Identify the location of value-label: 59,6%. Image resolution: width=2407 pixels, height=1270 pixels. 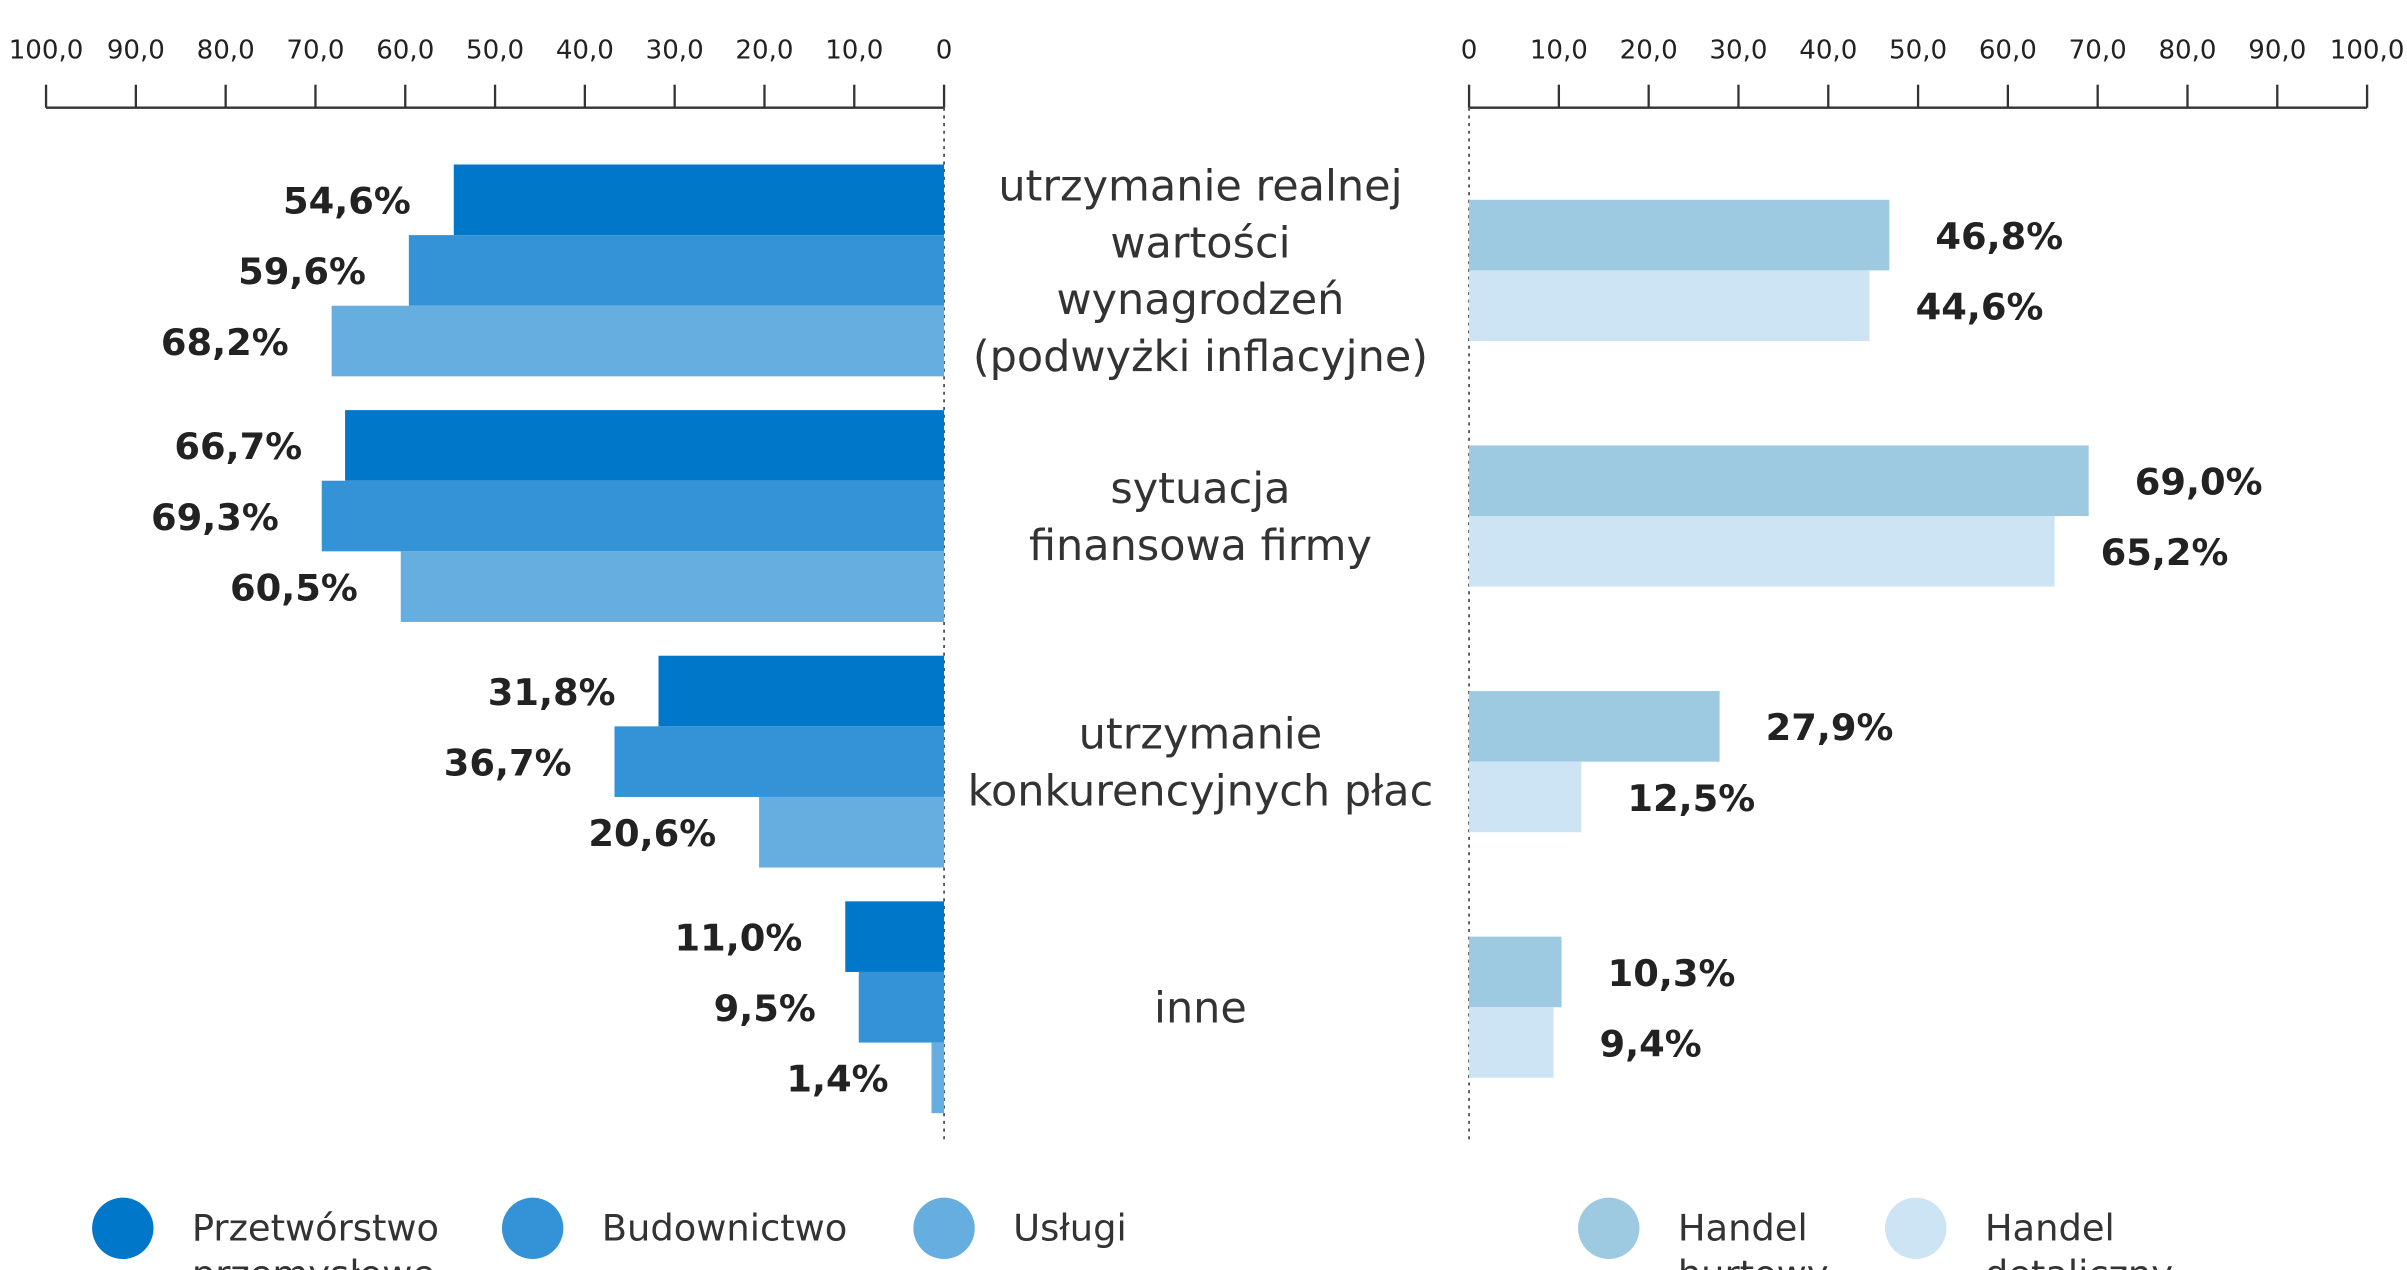
(302, 271).